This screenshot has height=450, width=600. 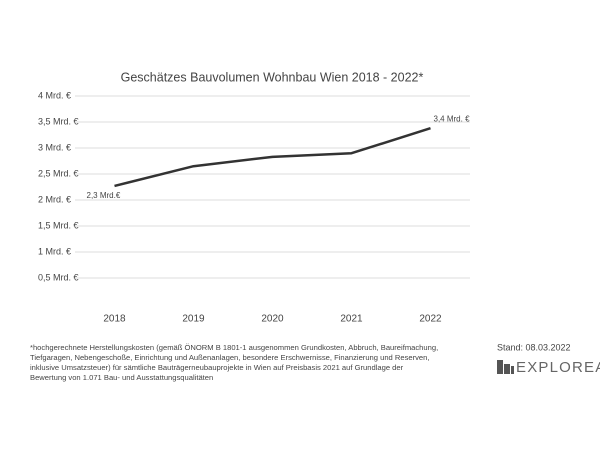 What do you see at coordinates (54, 147) in the screenshot?
I see `y-tick-label: 3 Mrd. €` at bounding box center [54, 147].